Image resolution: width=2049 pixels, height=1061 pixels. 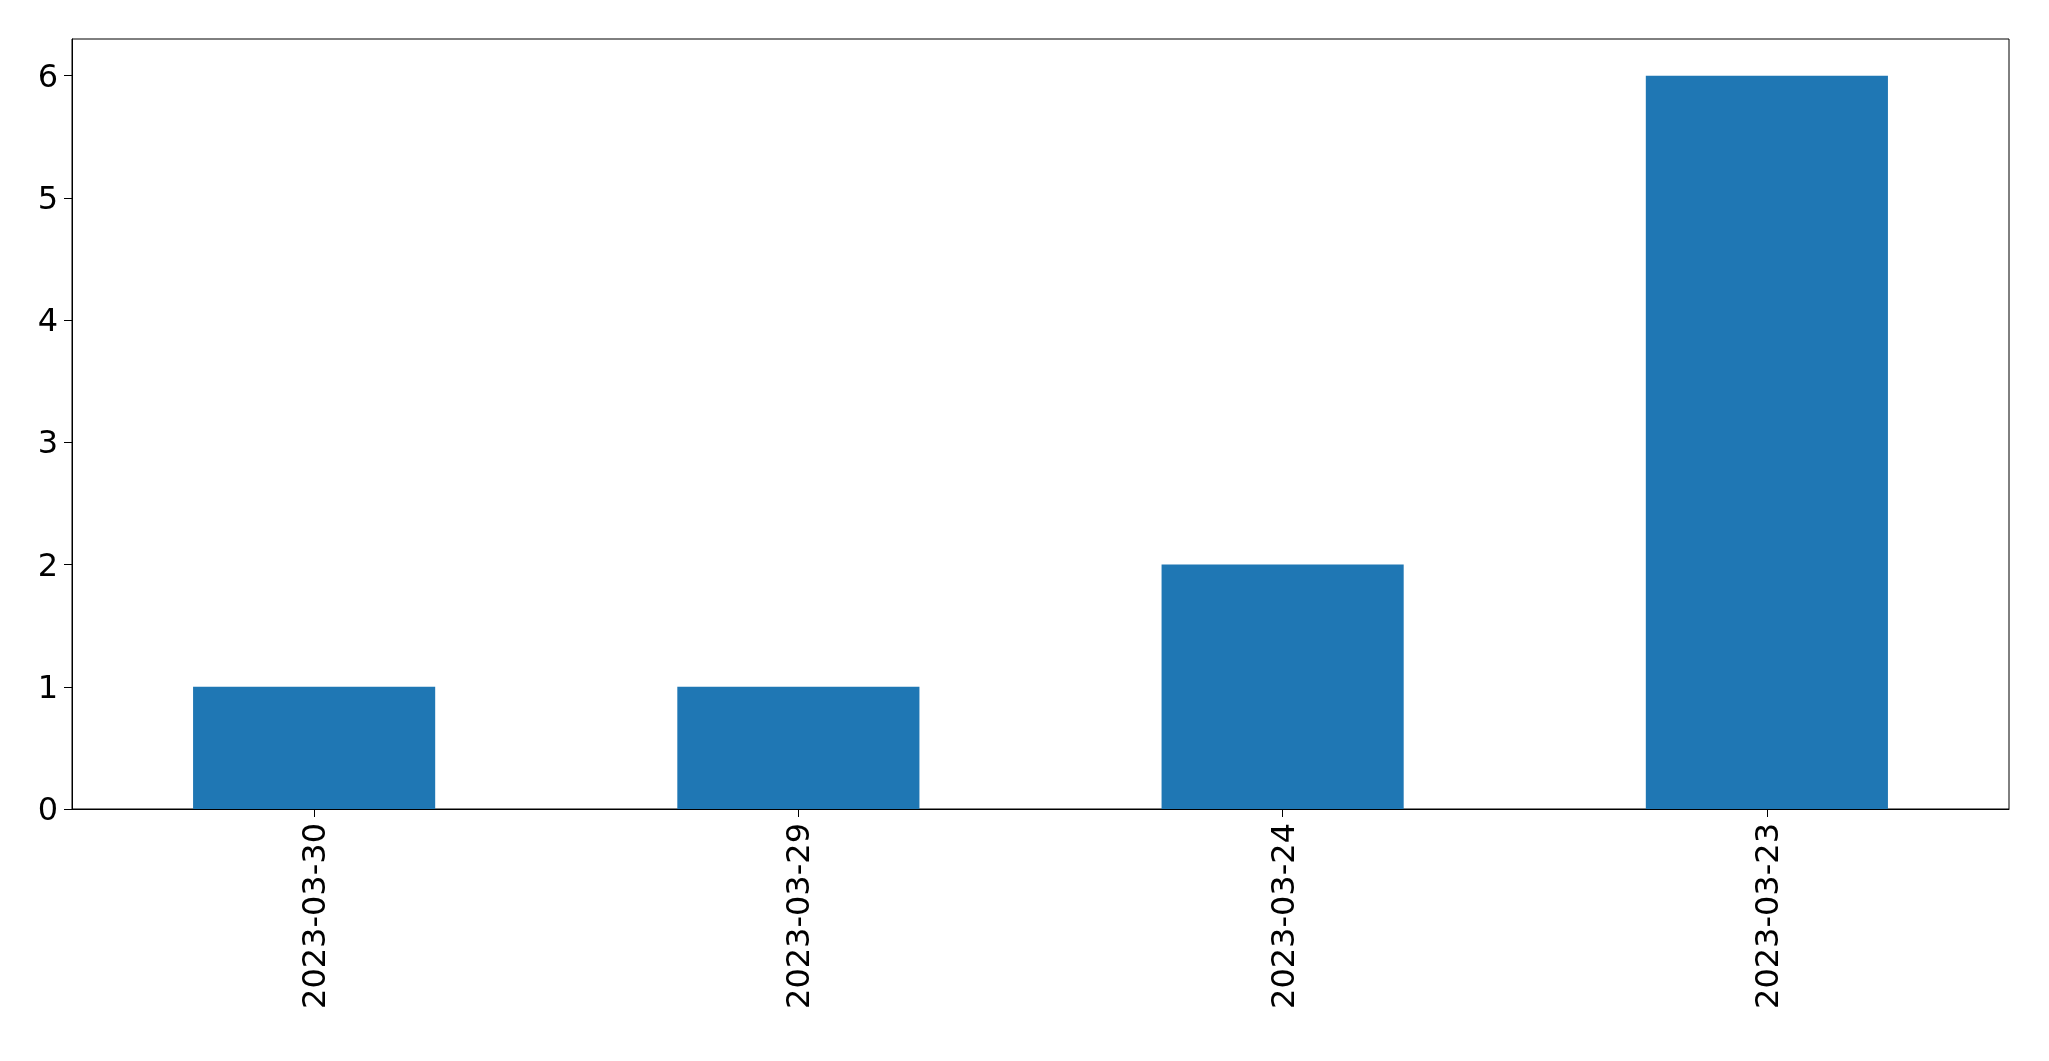 I want to click on x-tick-label: 2023-03-23, so click(x=1766, y=916).